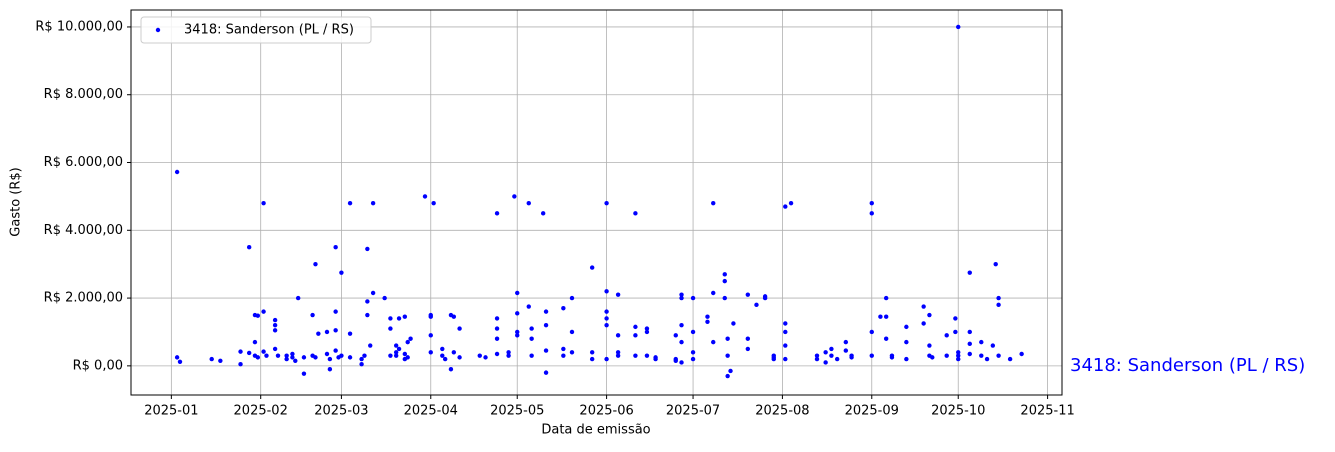 The image size is (1335, 452). Describe the element at coordinates (431, 411) in the screenshot. I see `x-tick-label: 2025-04` at that location.